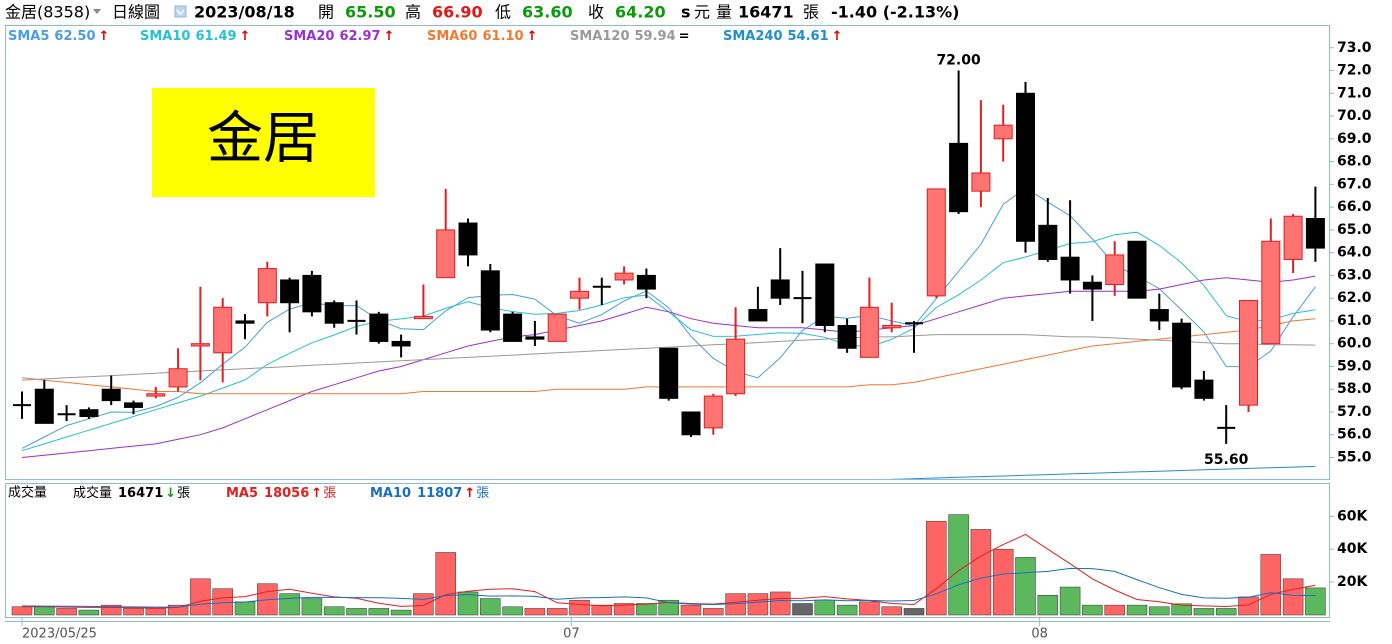  Describe the element at coordinates (686, 12) in the screenshot. I see `unit-icon: s` at that location.